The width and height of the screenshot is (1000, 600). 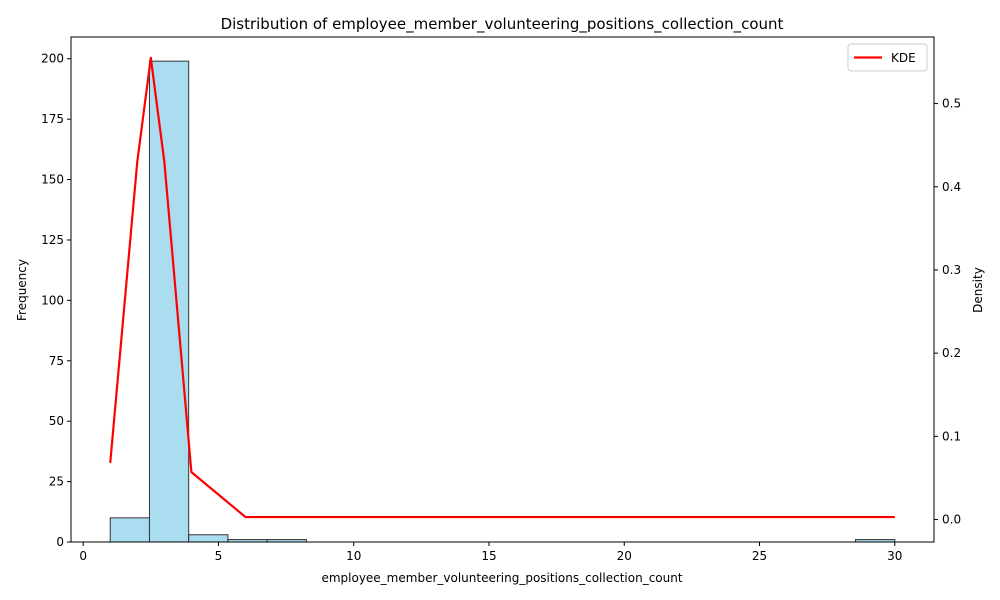 I want to click on y2-tick-label: 0.1, so click(x=951, y=436).